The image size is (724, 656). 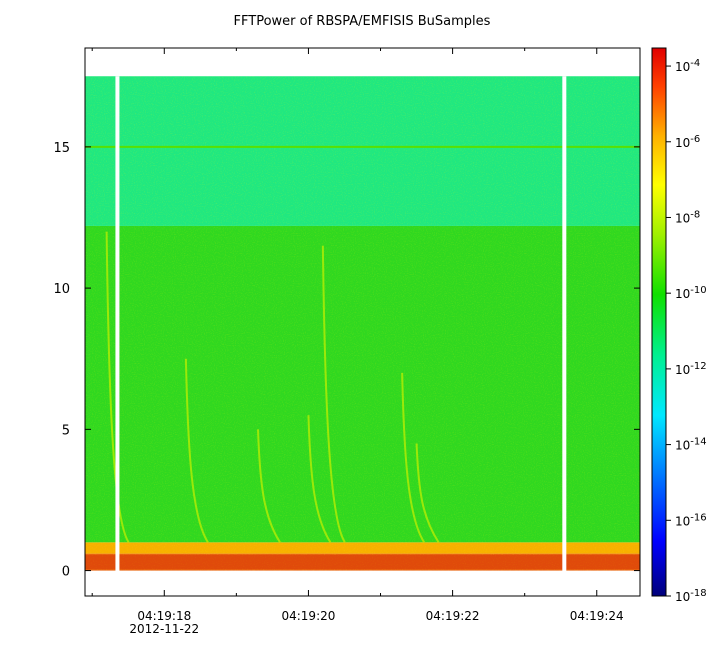 What do you see at coordinates (691, 596) in the screenshot?
I see `colorbar-tick-label: 10⁻¹⁸` at bounding box center [691, 596].